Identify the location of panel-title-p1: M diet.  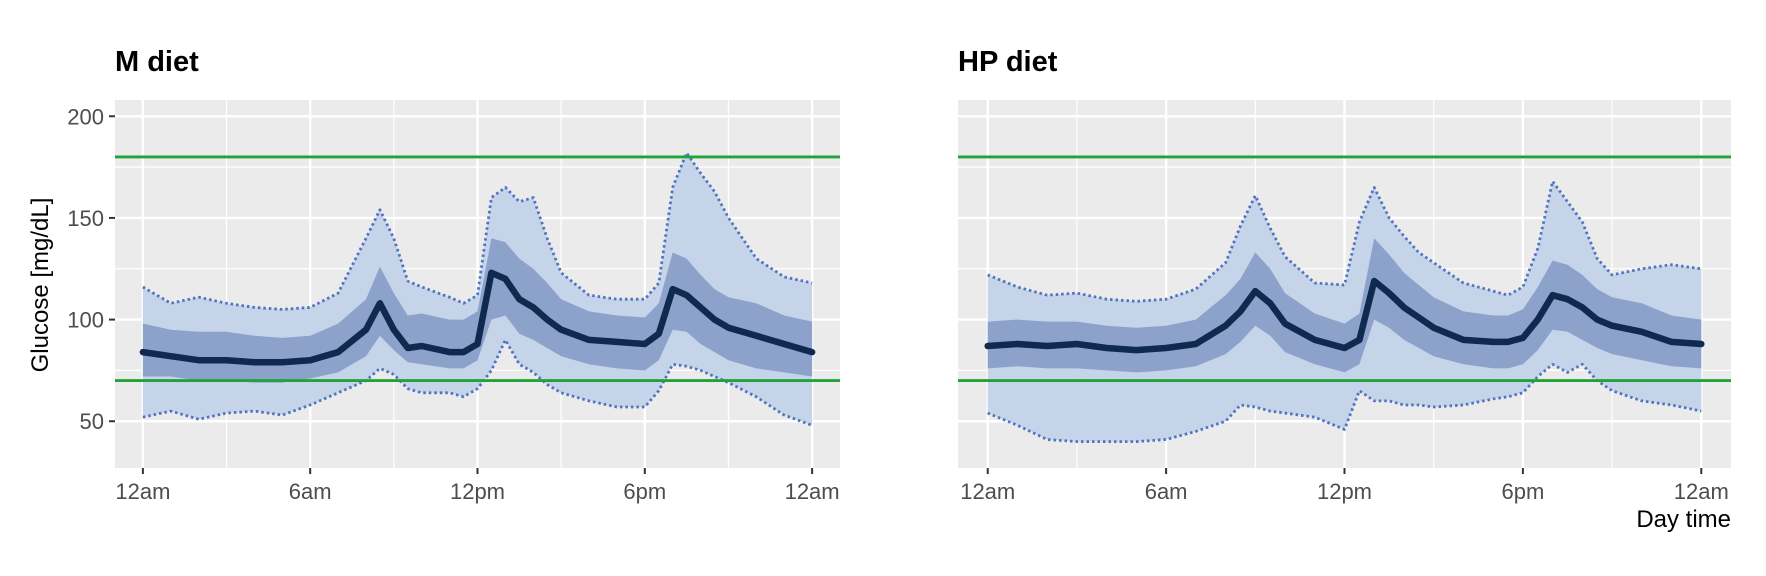
(157, 62).